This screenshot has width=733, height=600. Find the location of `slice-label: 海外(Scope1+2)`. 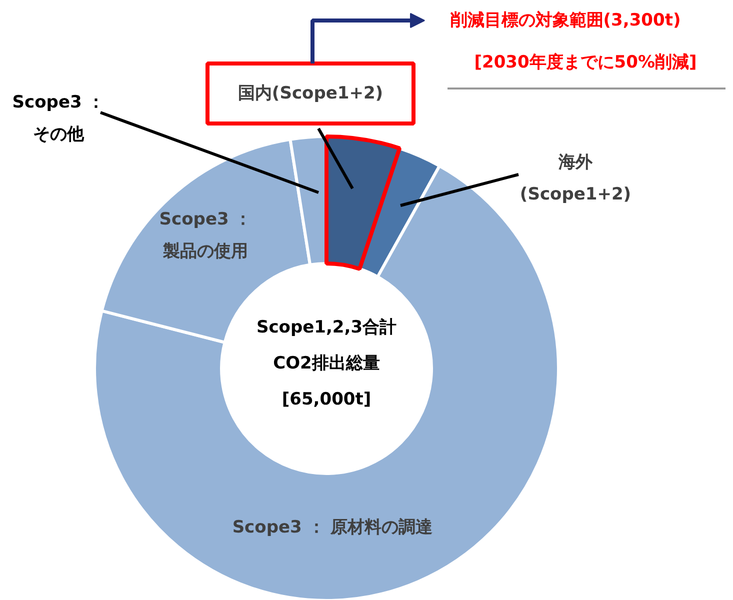

slice-label: 海外(Scope1+2) is located at coordinates (576, 178).